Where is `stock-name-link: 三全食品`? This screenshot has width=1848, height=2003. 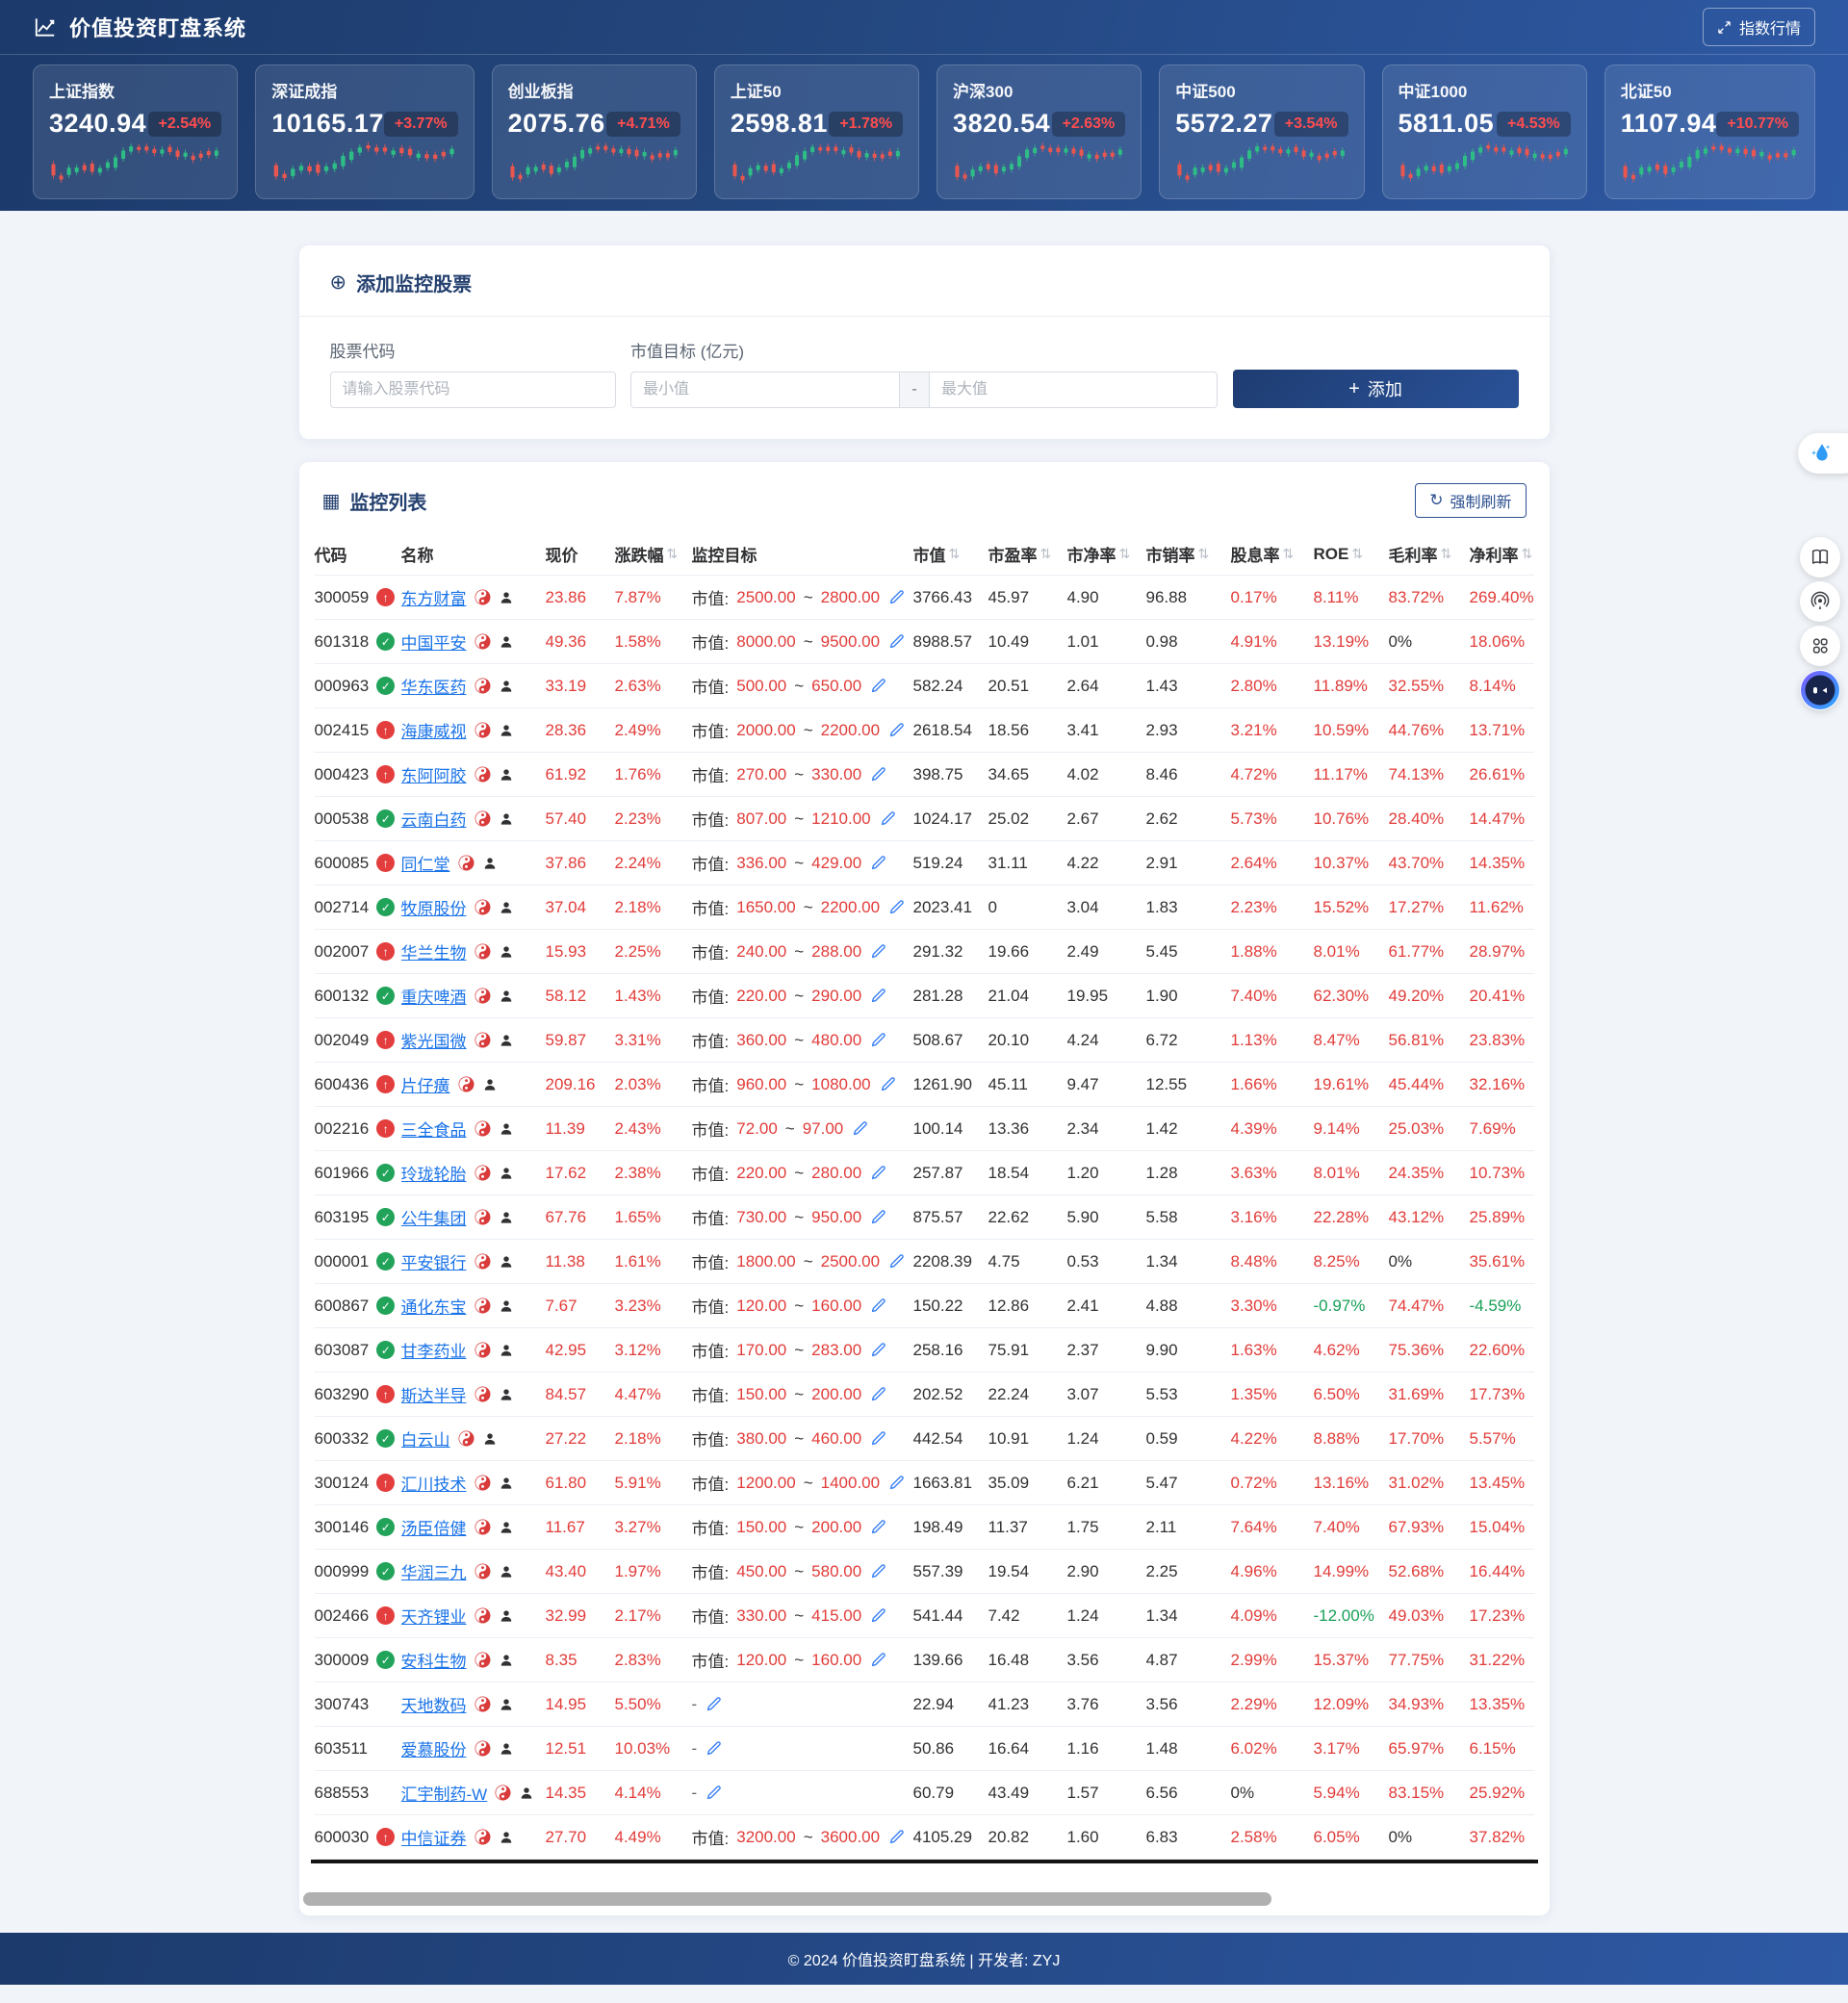
stock-name-link: 三全食品 is located at coordinates (433, 1130).